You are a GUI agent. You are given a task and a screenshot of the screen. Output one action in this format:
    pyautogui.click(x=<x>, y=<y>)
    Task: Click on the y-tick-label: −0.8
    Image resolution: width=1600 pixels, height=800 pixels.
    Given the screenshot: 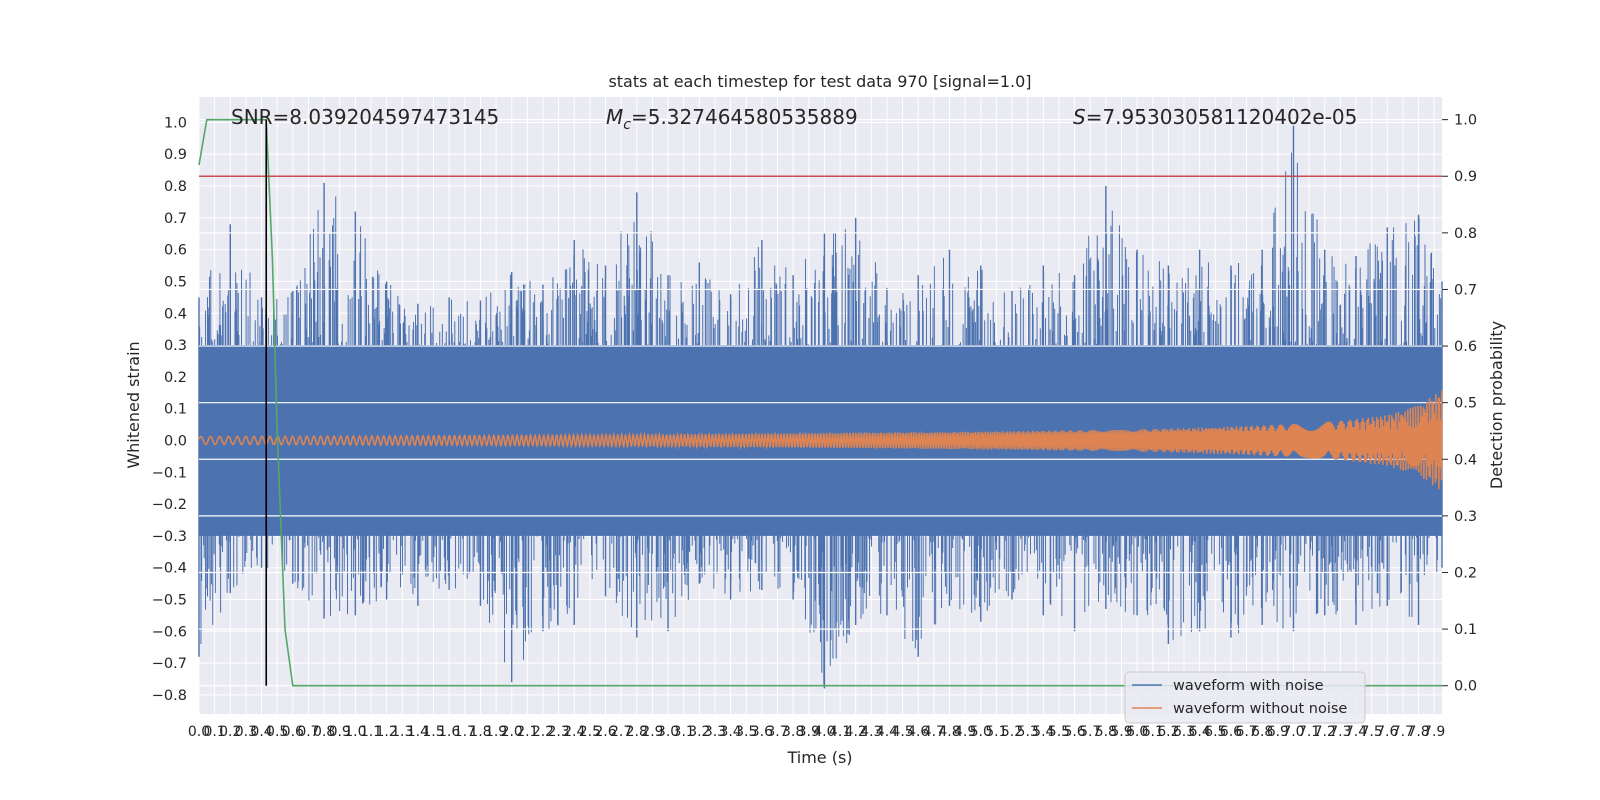 What is the action you would take?
    pyautogui.click(x=169, y=696)
    